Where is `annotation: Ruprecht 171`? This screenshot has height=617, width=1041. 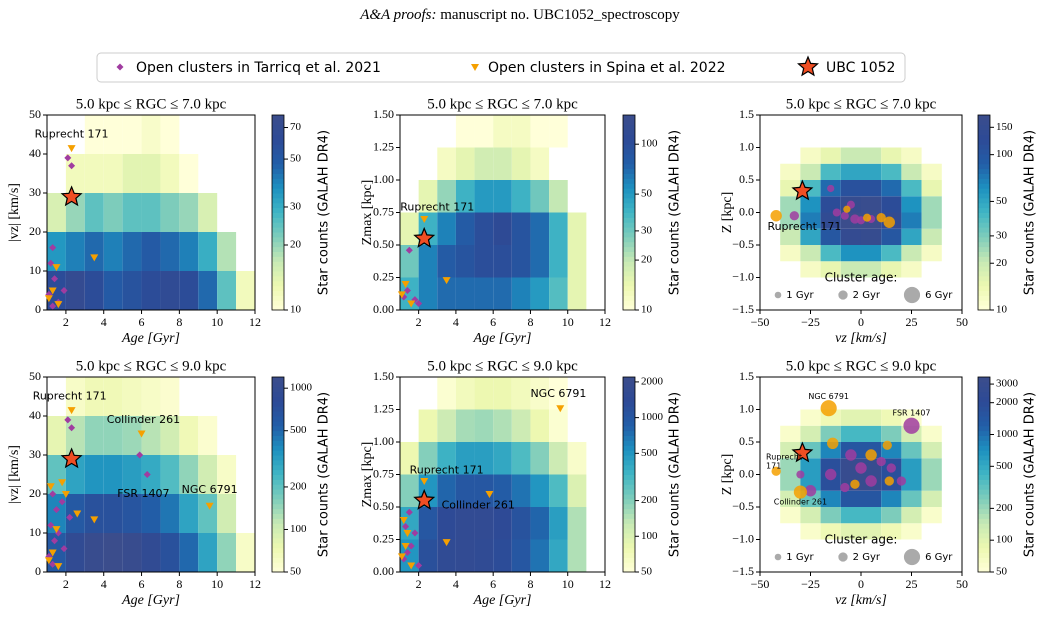
annotation: Ruprecht 171 is located at coordinates (70, 396).